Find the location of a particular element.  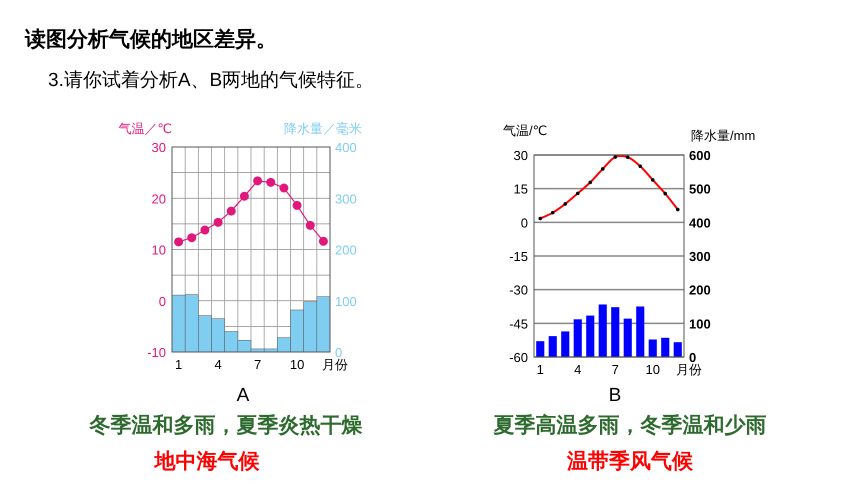

y-tick-label: 20 is located at coordinates (159, 198).